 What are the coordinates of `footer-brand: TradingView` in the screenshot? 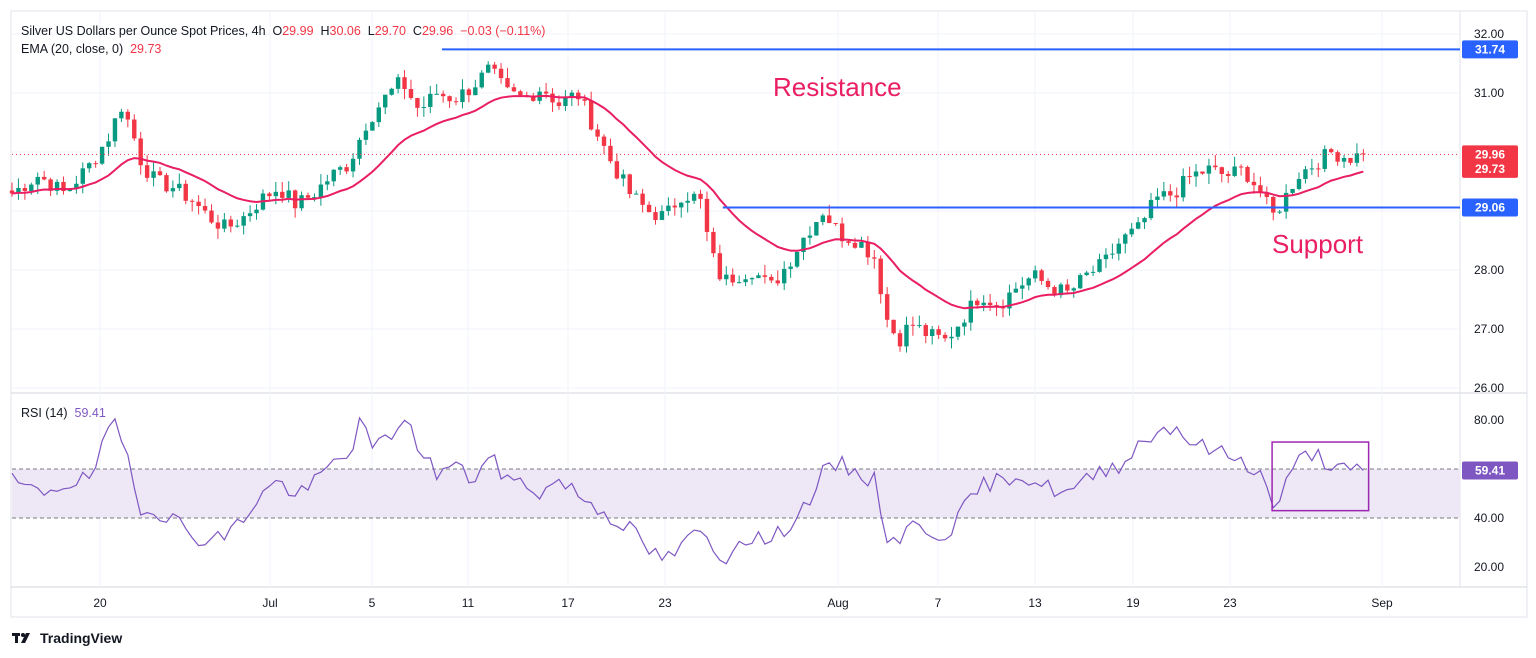 It's located at (67, 638).